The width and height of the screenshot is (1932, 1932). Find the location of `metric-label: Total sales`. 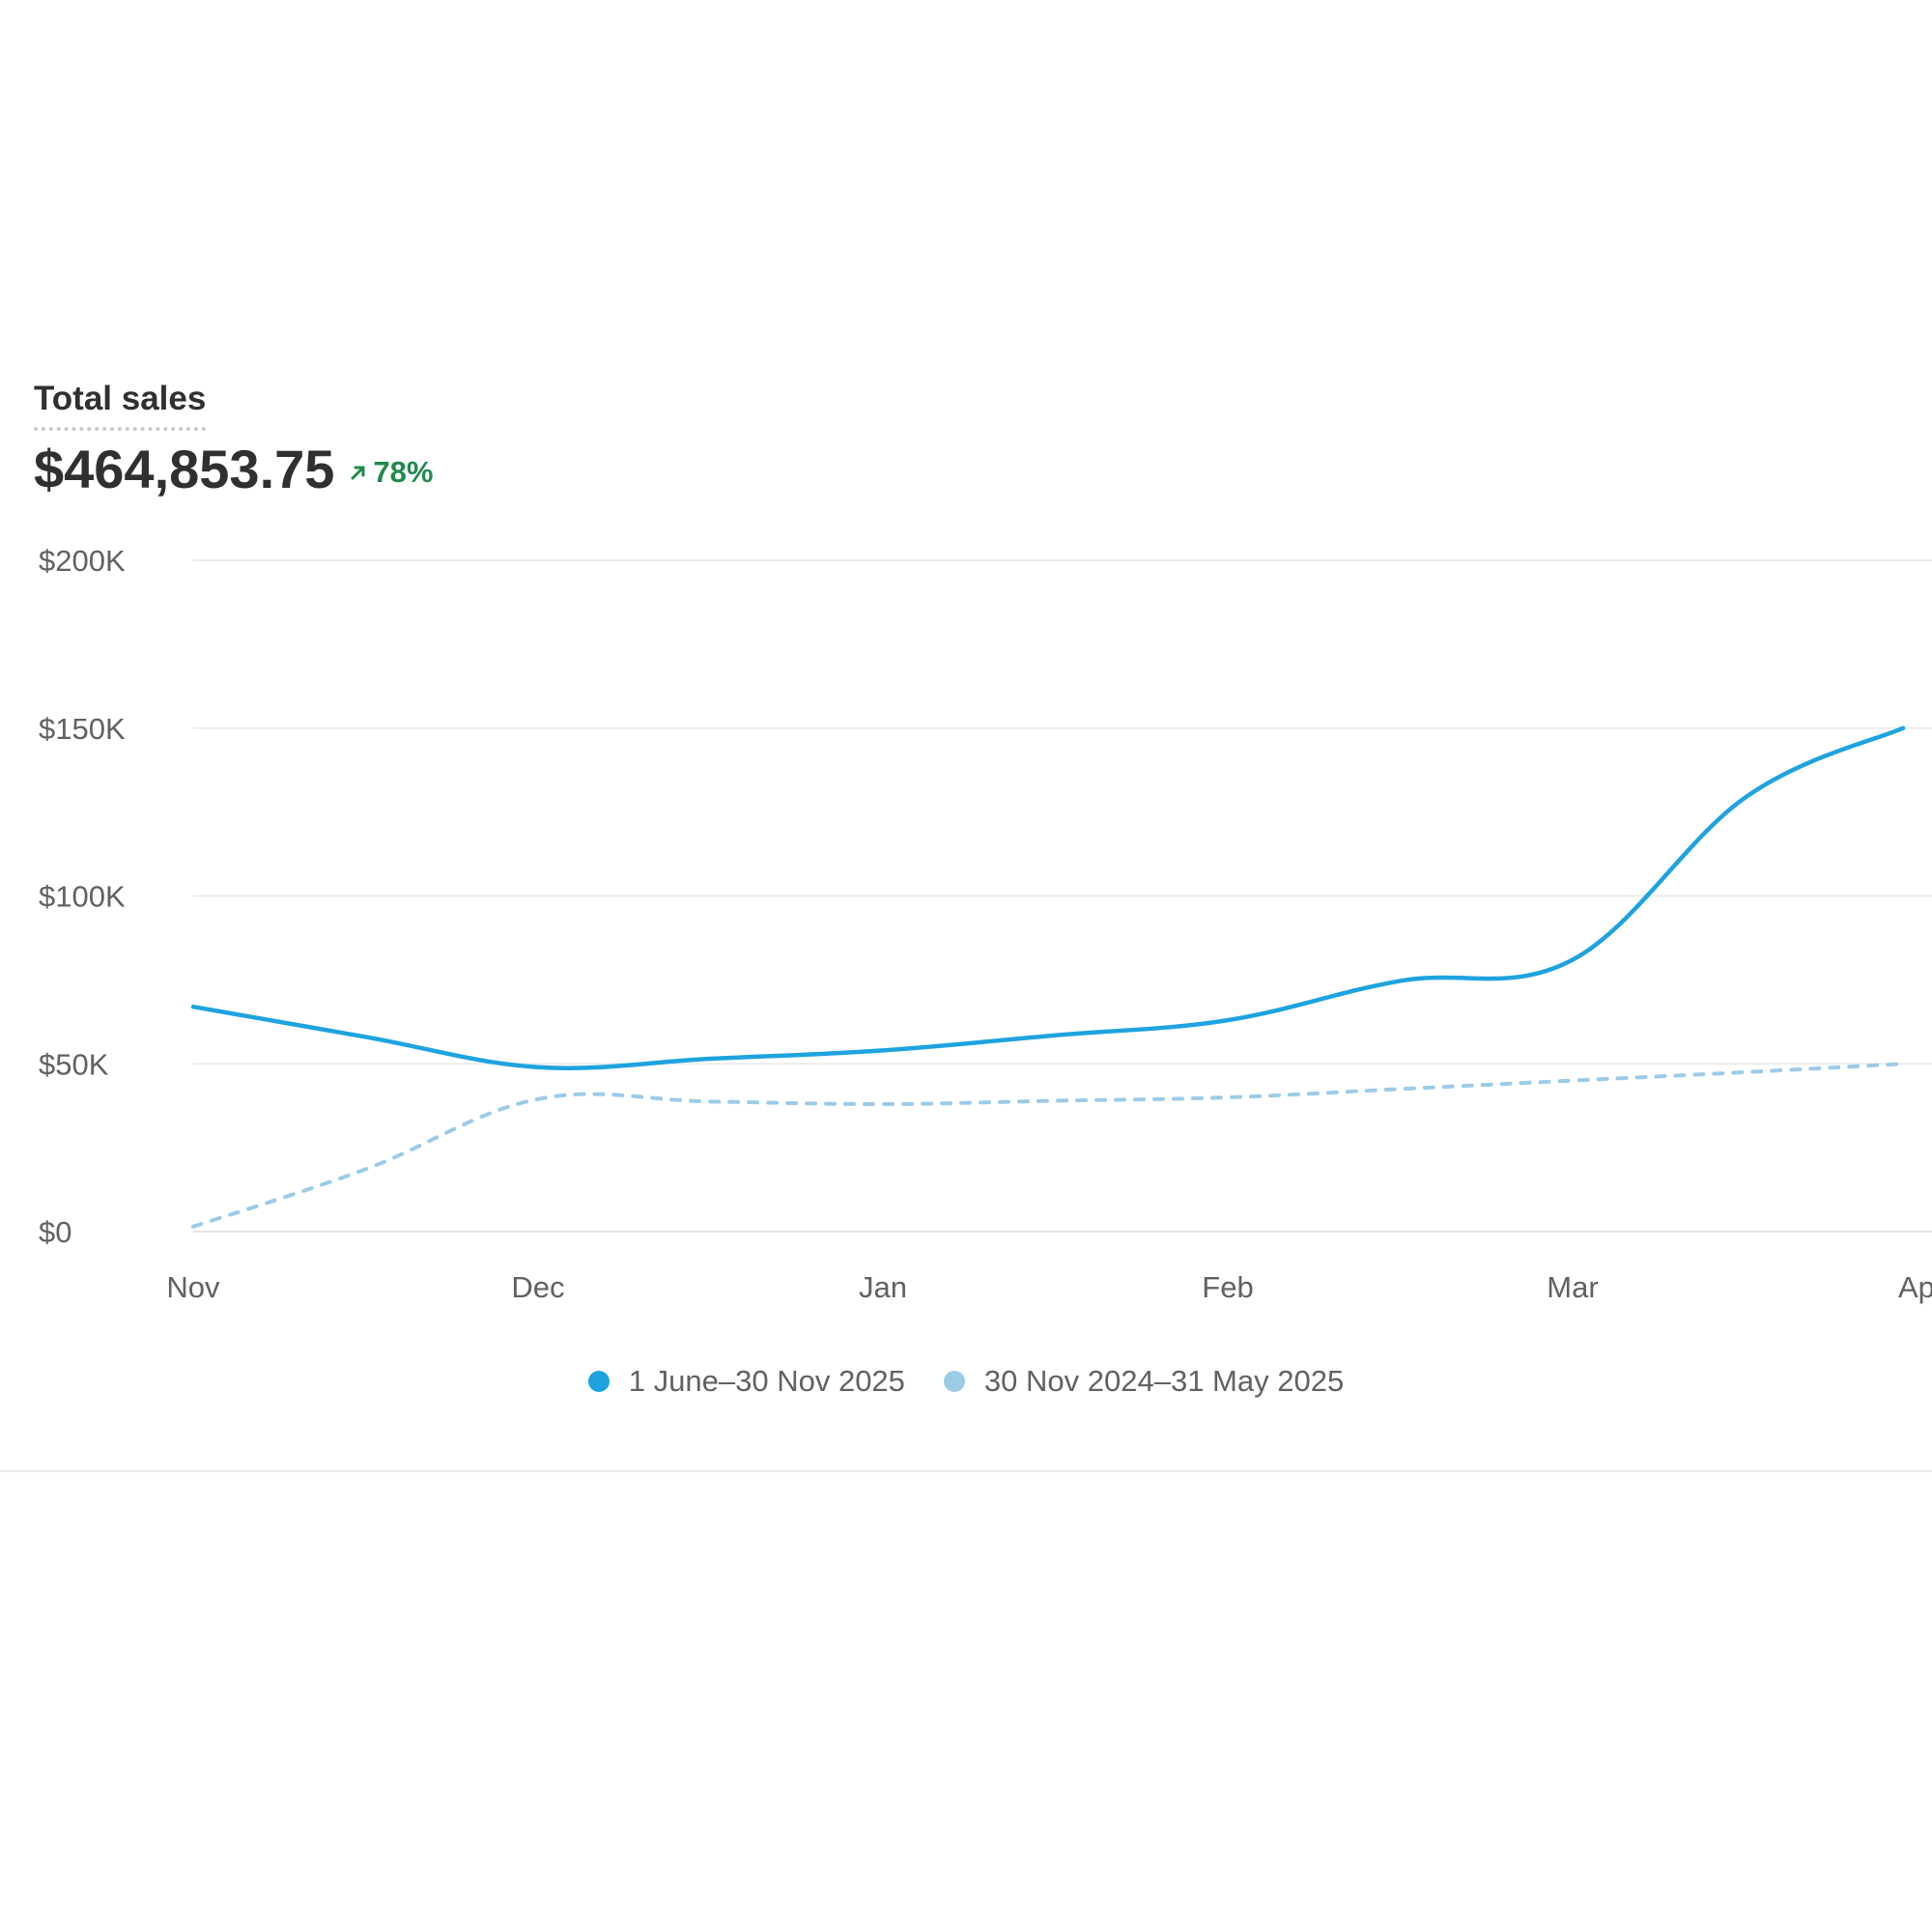

metric-label: Total sales is located at coordinates (120, 405).